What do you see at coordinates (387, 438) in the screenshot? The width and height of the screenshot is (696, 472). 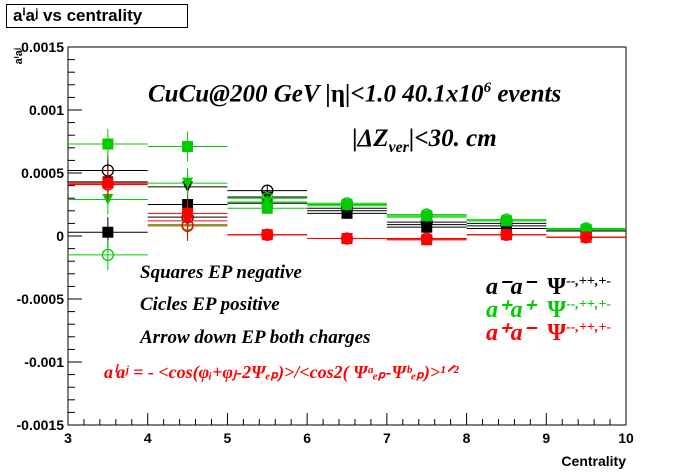 I see `x-tick-label: 7` at bounding box center [387, 438].